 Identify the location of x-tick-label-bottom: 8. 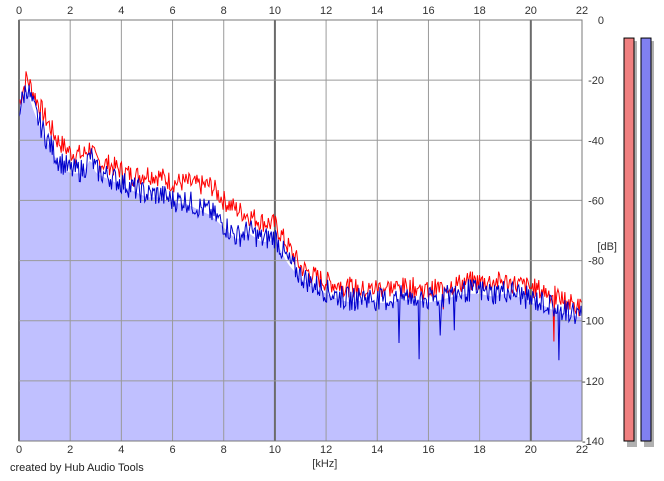
(224, 450).